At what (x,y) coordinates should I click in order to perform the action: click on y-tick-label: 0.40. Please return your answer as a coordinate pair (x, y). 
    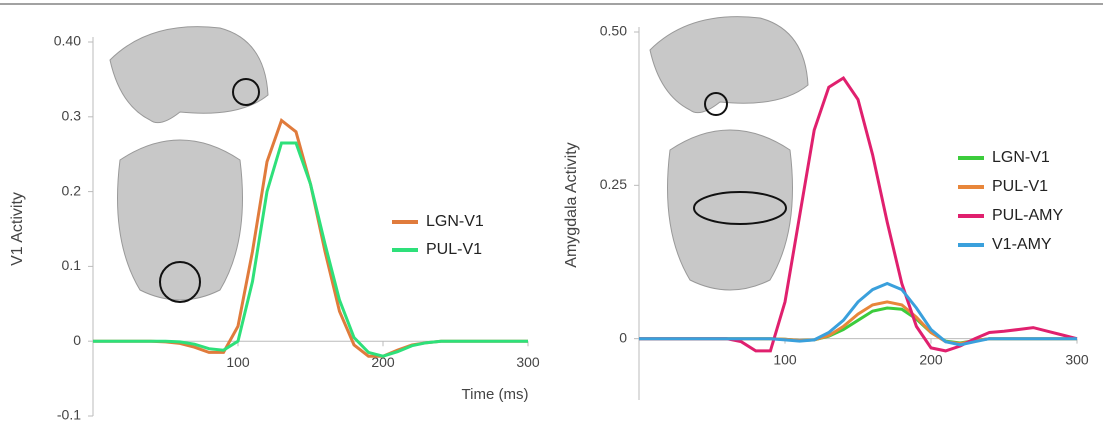
    Looking at the image, I should click on (67, 41).